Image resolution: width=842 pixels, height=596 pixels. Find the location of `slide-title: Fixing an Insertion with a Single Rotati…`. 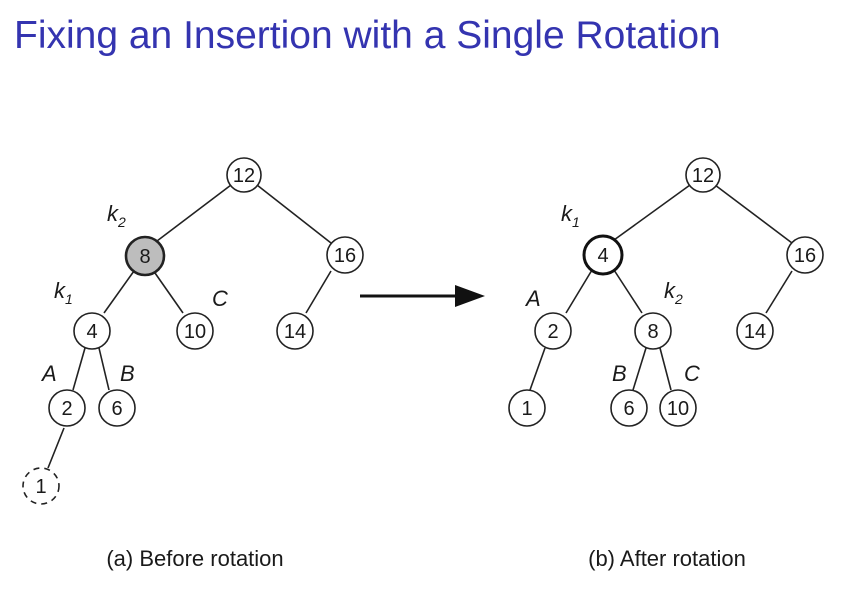

slide-title: Fixing an Insertion with a Single Rotati… is located at coordinates (367, 35).